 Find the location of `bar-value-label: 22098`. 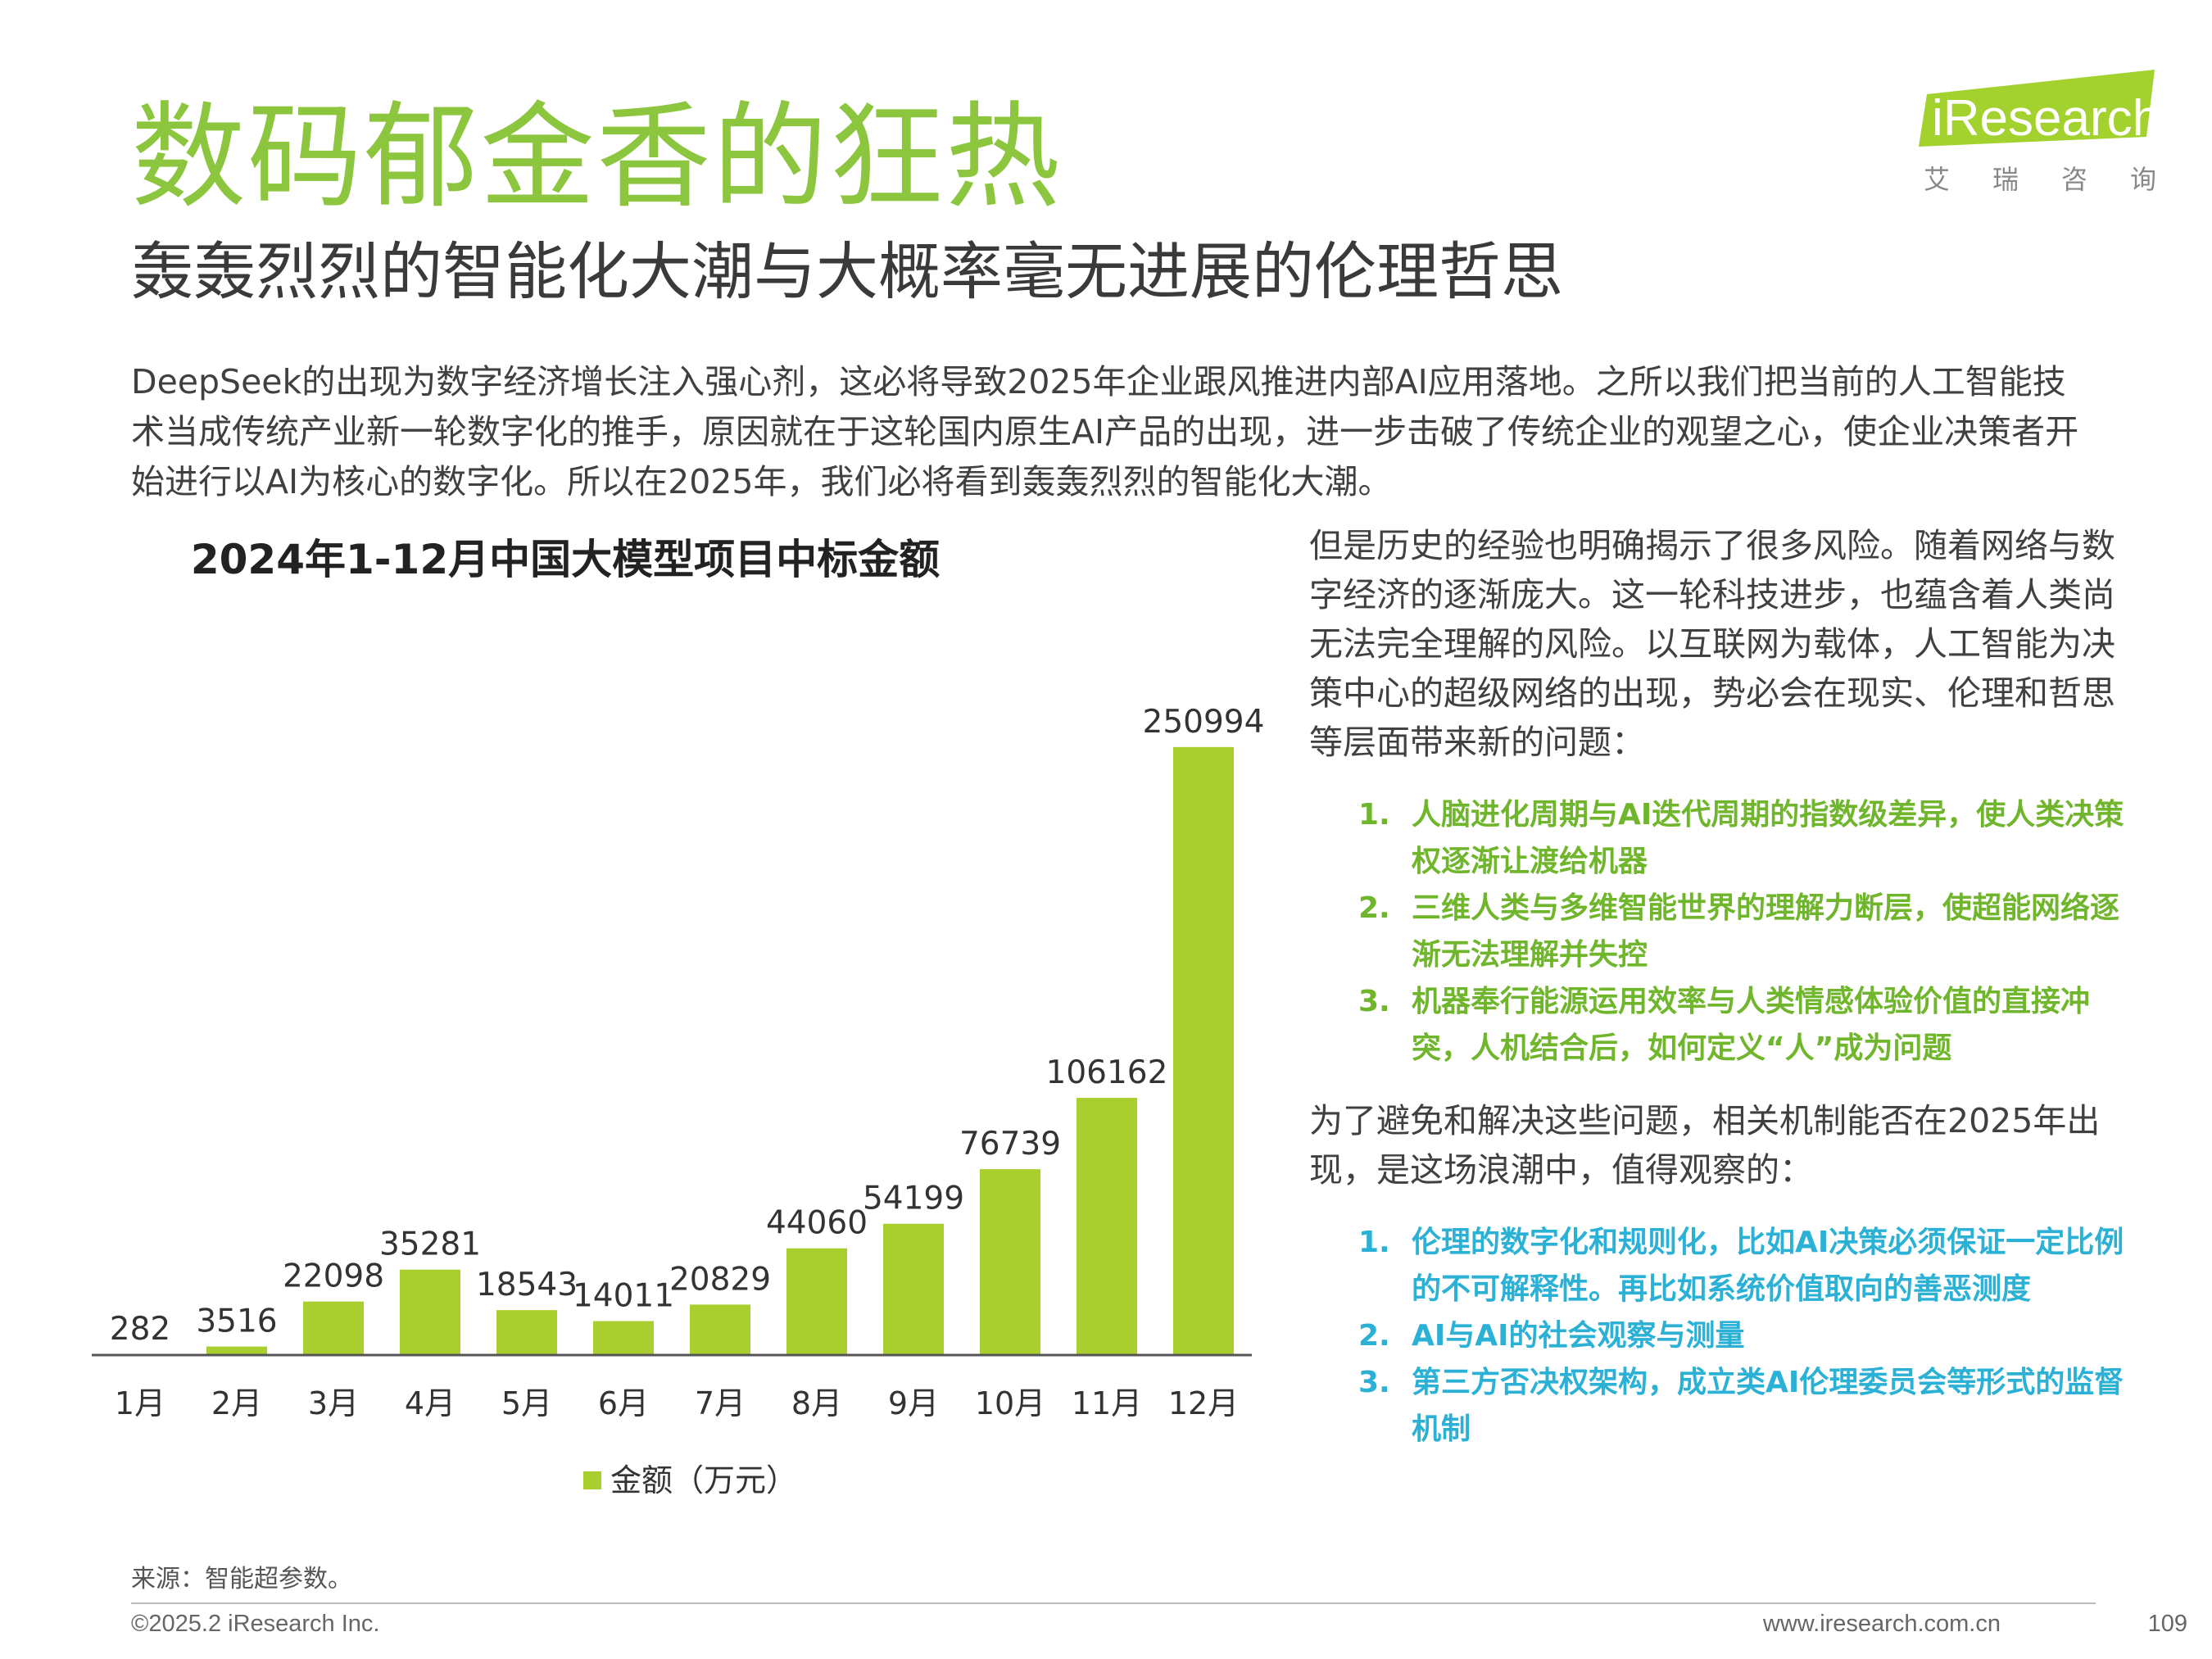

bar-value-label: 22098 is located at coordinates (333, 1276).